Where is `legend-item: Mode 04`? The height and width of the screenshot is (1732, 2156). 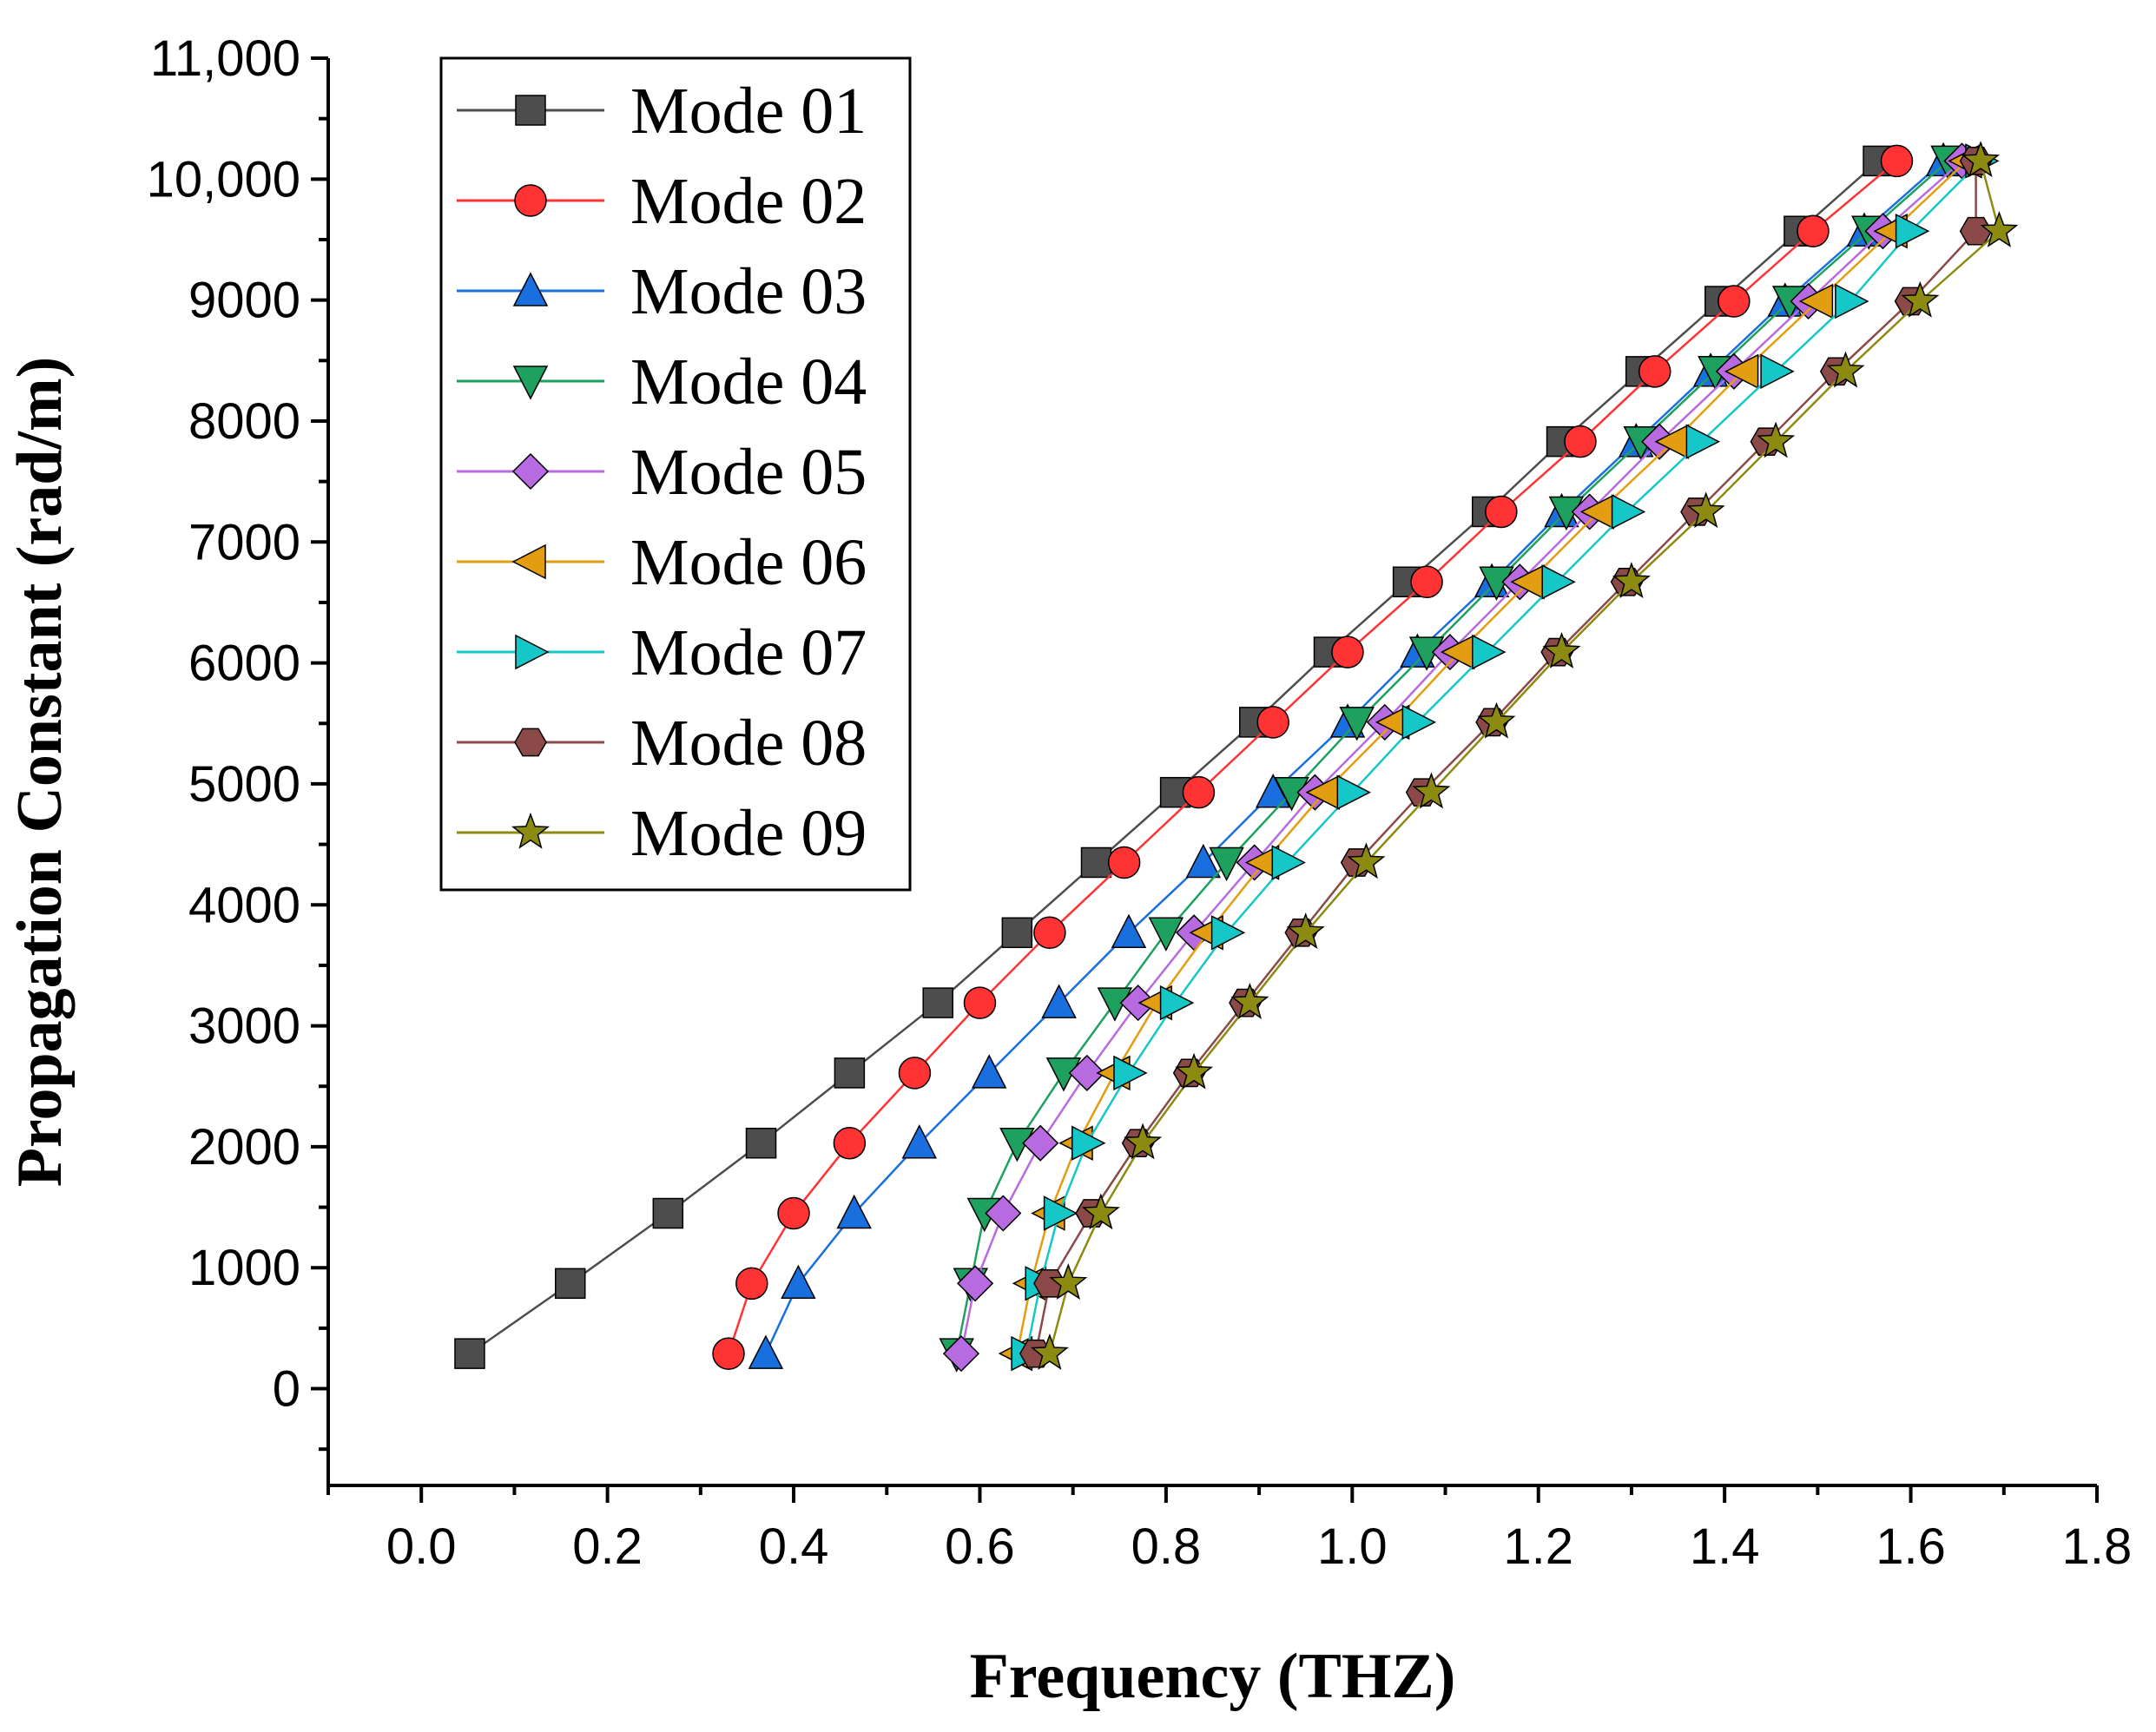 legend-item: Mode 04 is located at coordinates (662, 382).